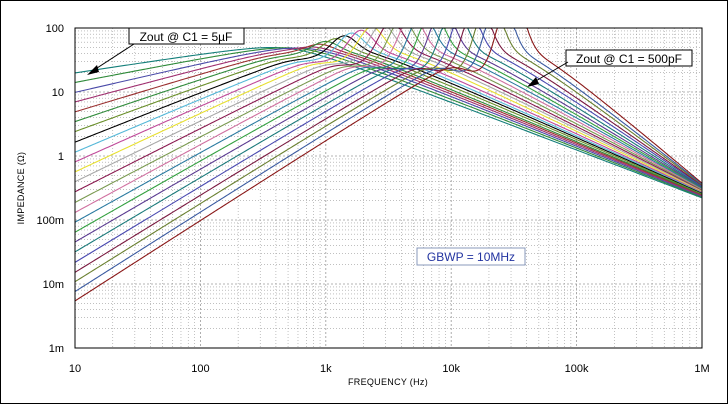  Describe the element at coordinates (577, 369) in the screenshot. I see `x-tick-label: 100k` at that location.